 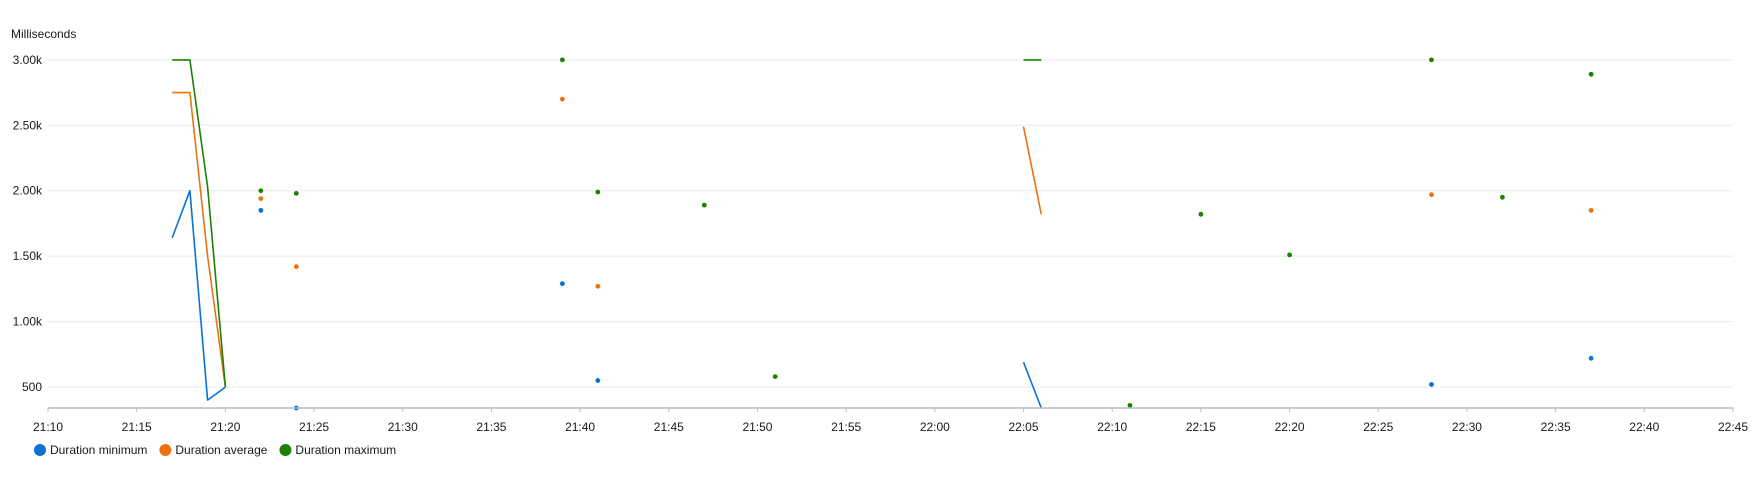 I want to click on x-tick-label: 21:55, so click(x=846, y=427).